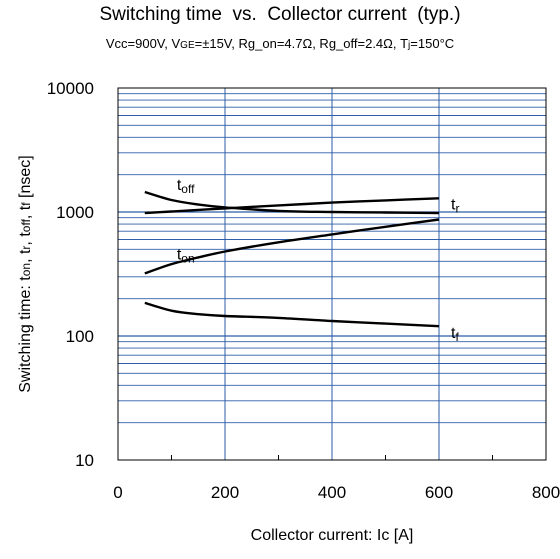  What do you see at coordinates (75, 212) in the screenshot?
I see `y-tick-label: 1000` at bounding box center [75, 212].